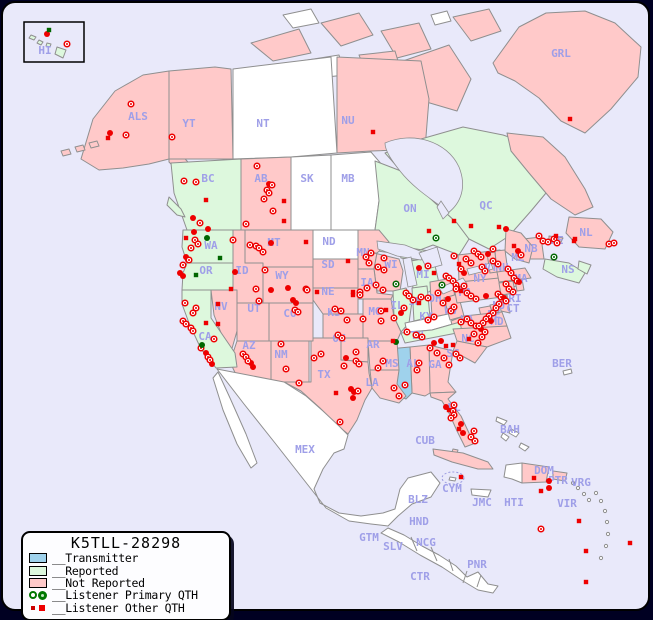 This screenshot has width=653, height=620. I want to click on legend-swatch-transmitter, so click(38, 558).